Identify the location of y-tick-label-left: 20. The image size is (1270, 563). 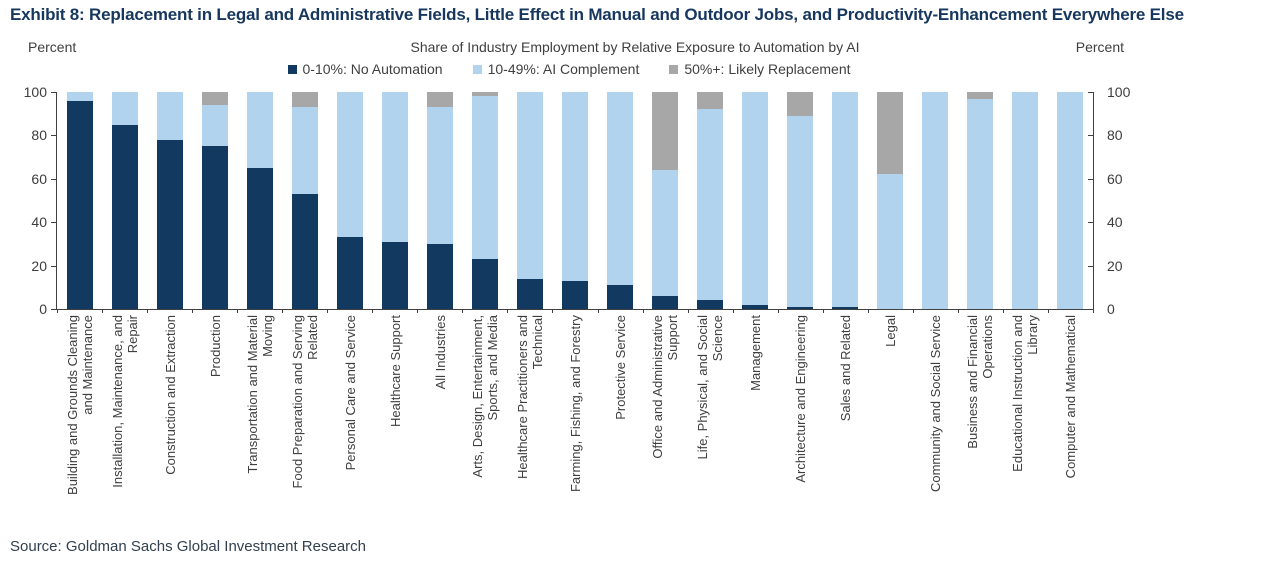
(39, 265).